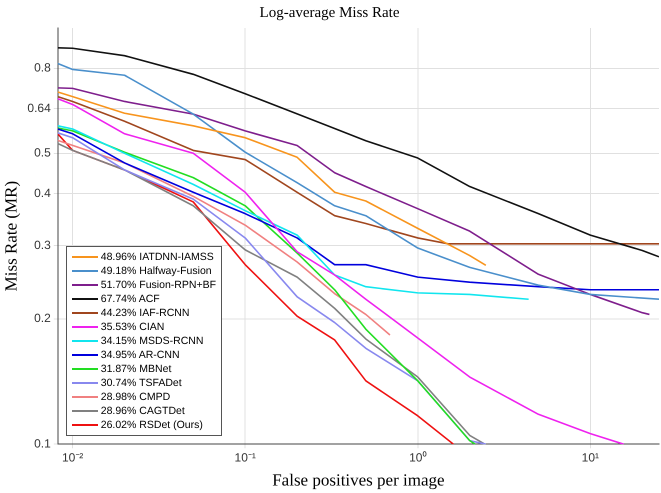  Describe the element at coordinates (135, 397) in the screenshot. I see `legend-label: 28.98% CMPD` at that location.